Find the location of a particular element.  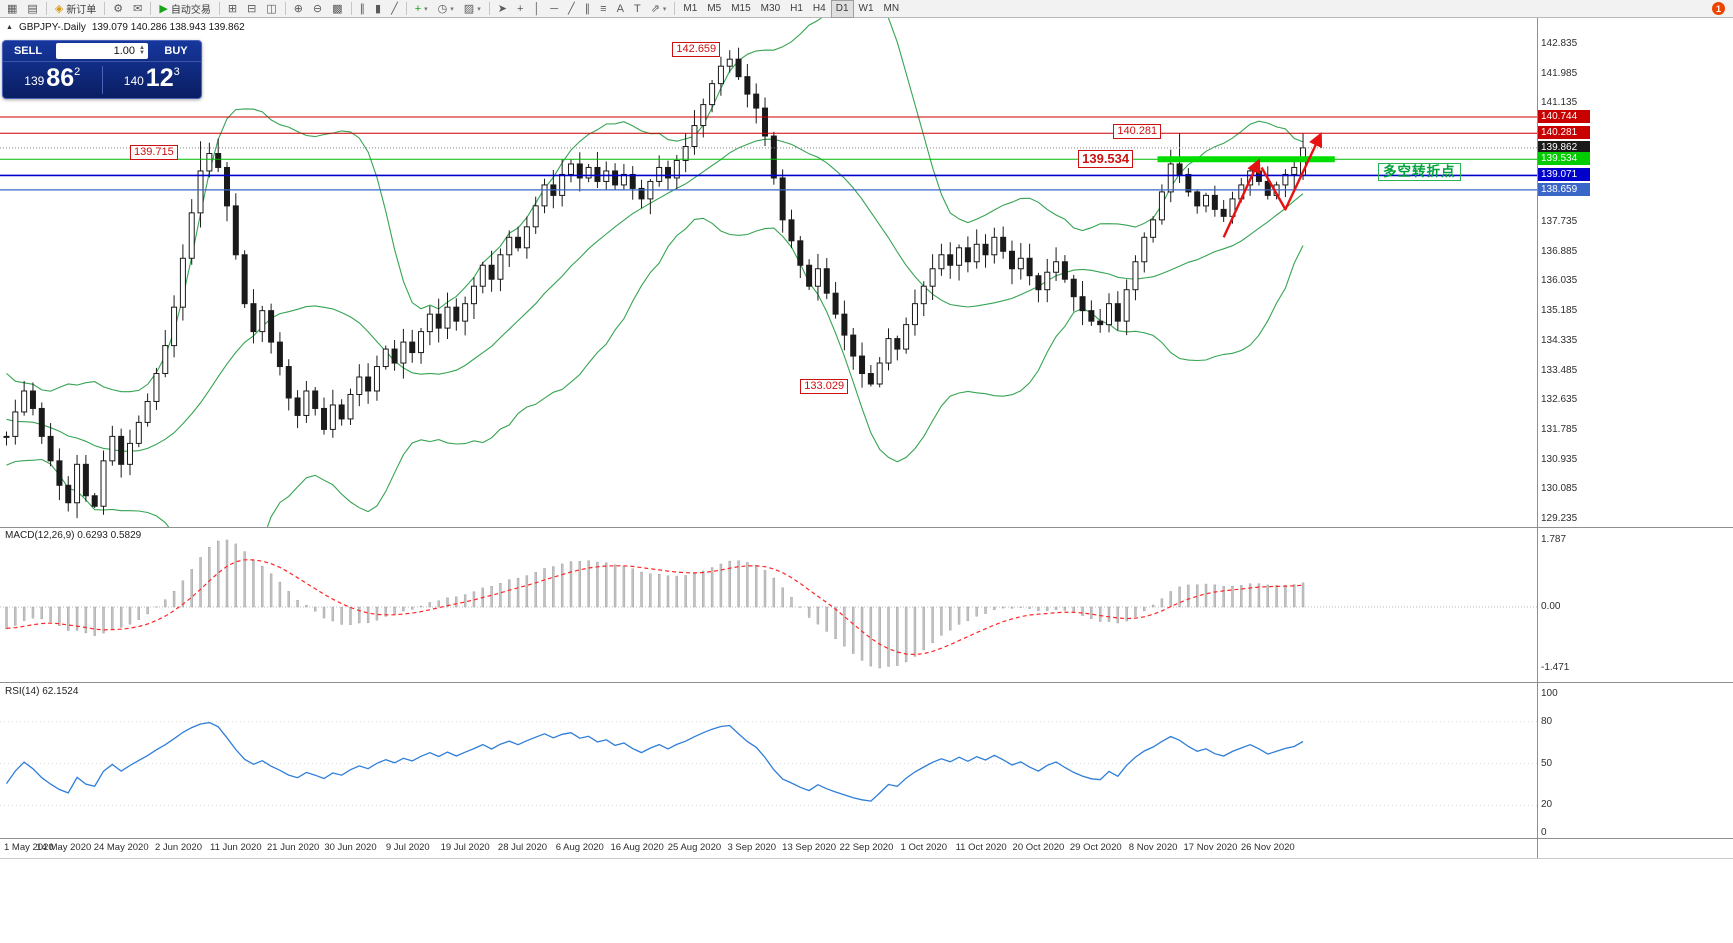

tf-mn-label: MN is located at coordinates (891, 8).